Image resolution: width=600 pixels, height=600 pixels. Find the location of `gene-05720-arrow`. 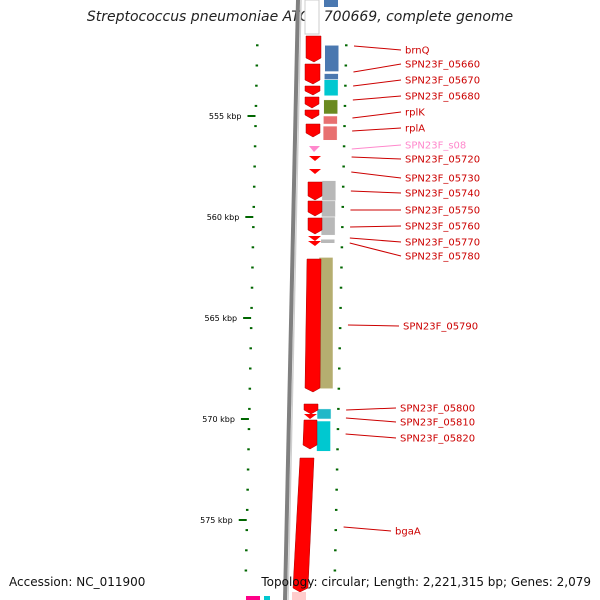

gene-05720-arrow is located at coordinates (315, 158).